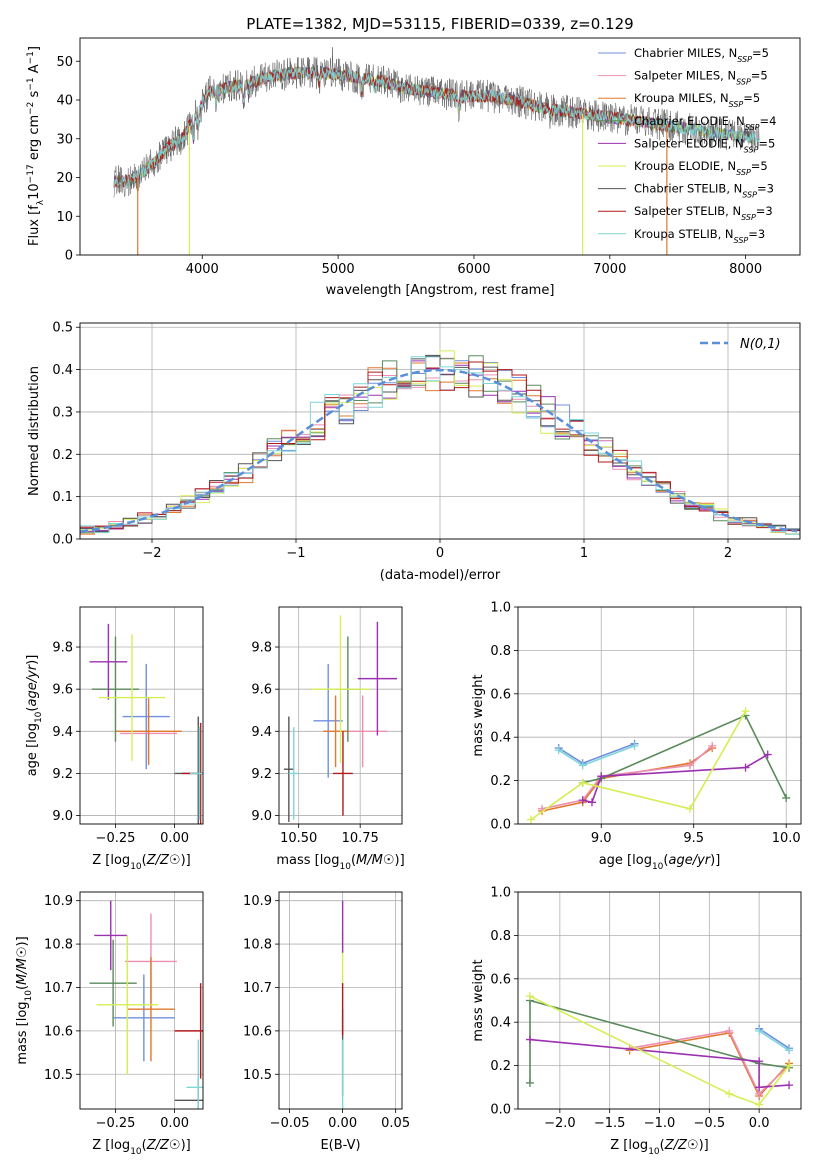 Image resolution: width=819 pixels, height=1170 pixels. Describe the element at coordinates (728, 553) in the screenshot. I see `x-tick-label: 2` at that location.